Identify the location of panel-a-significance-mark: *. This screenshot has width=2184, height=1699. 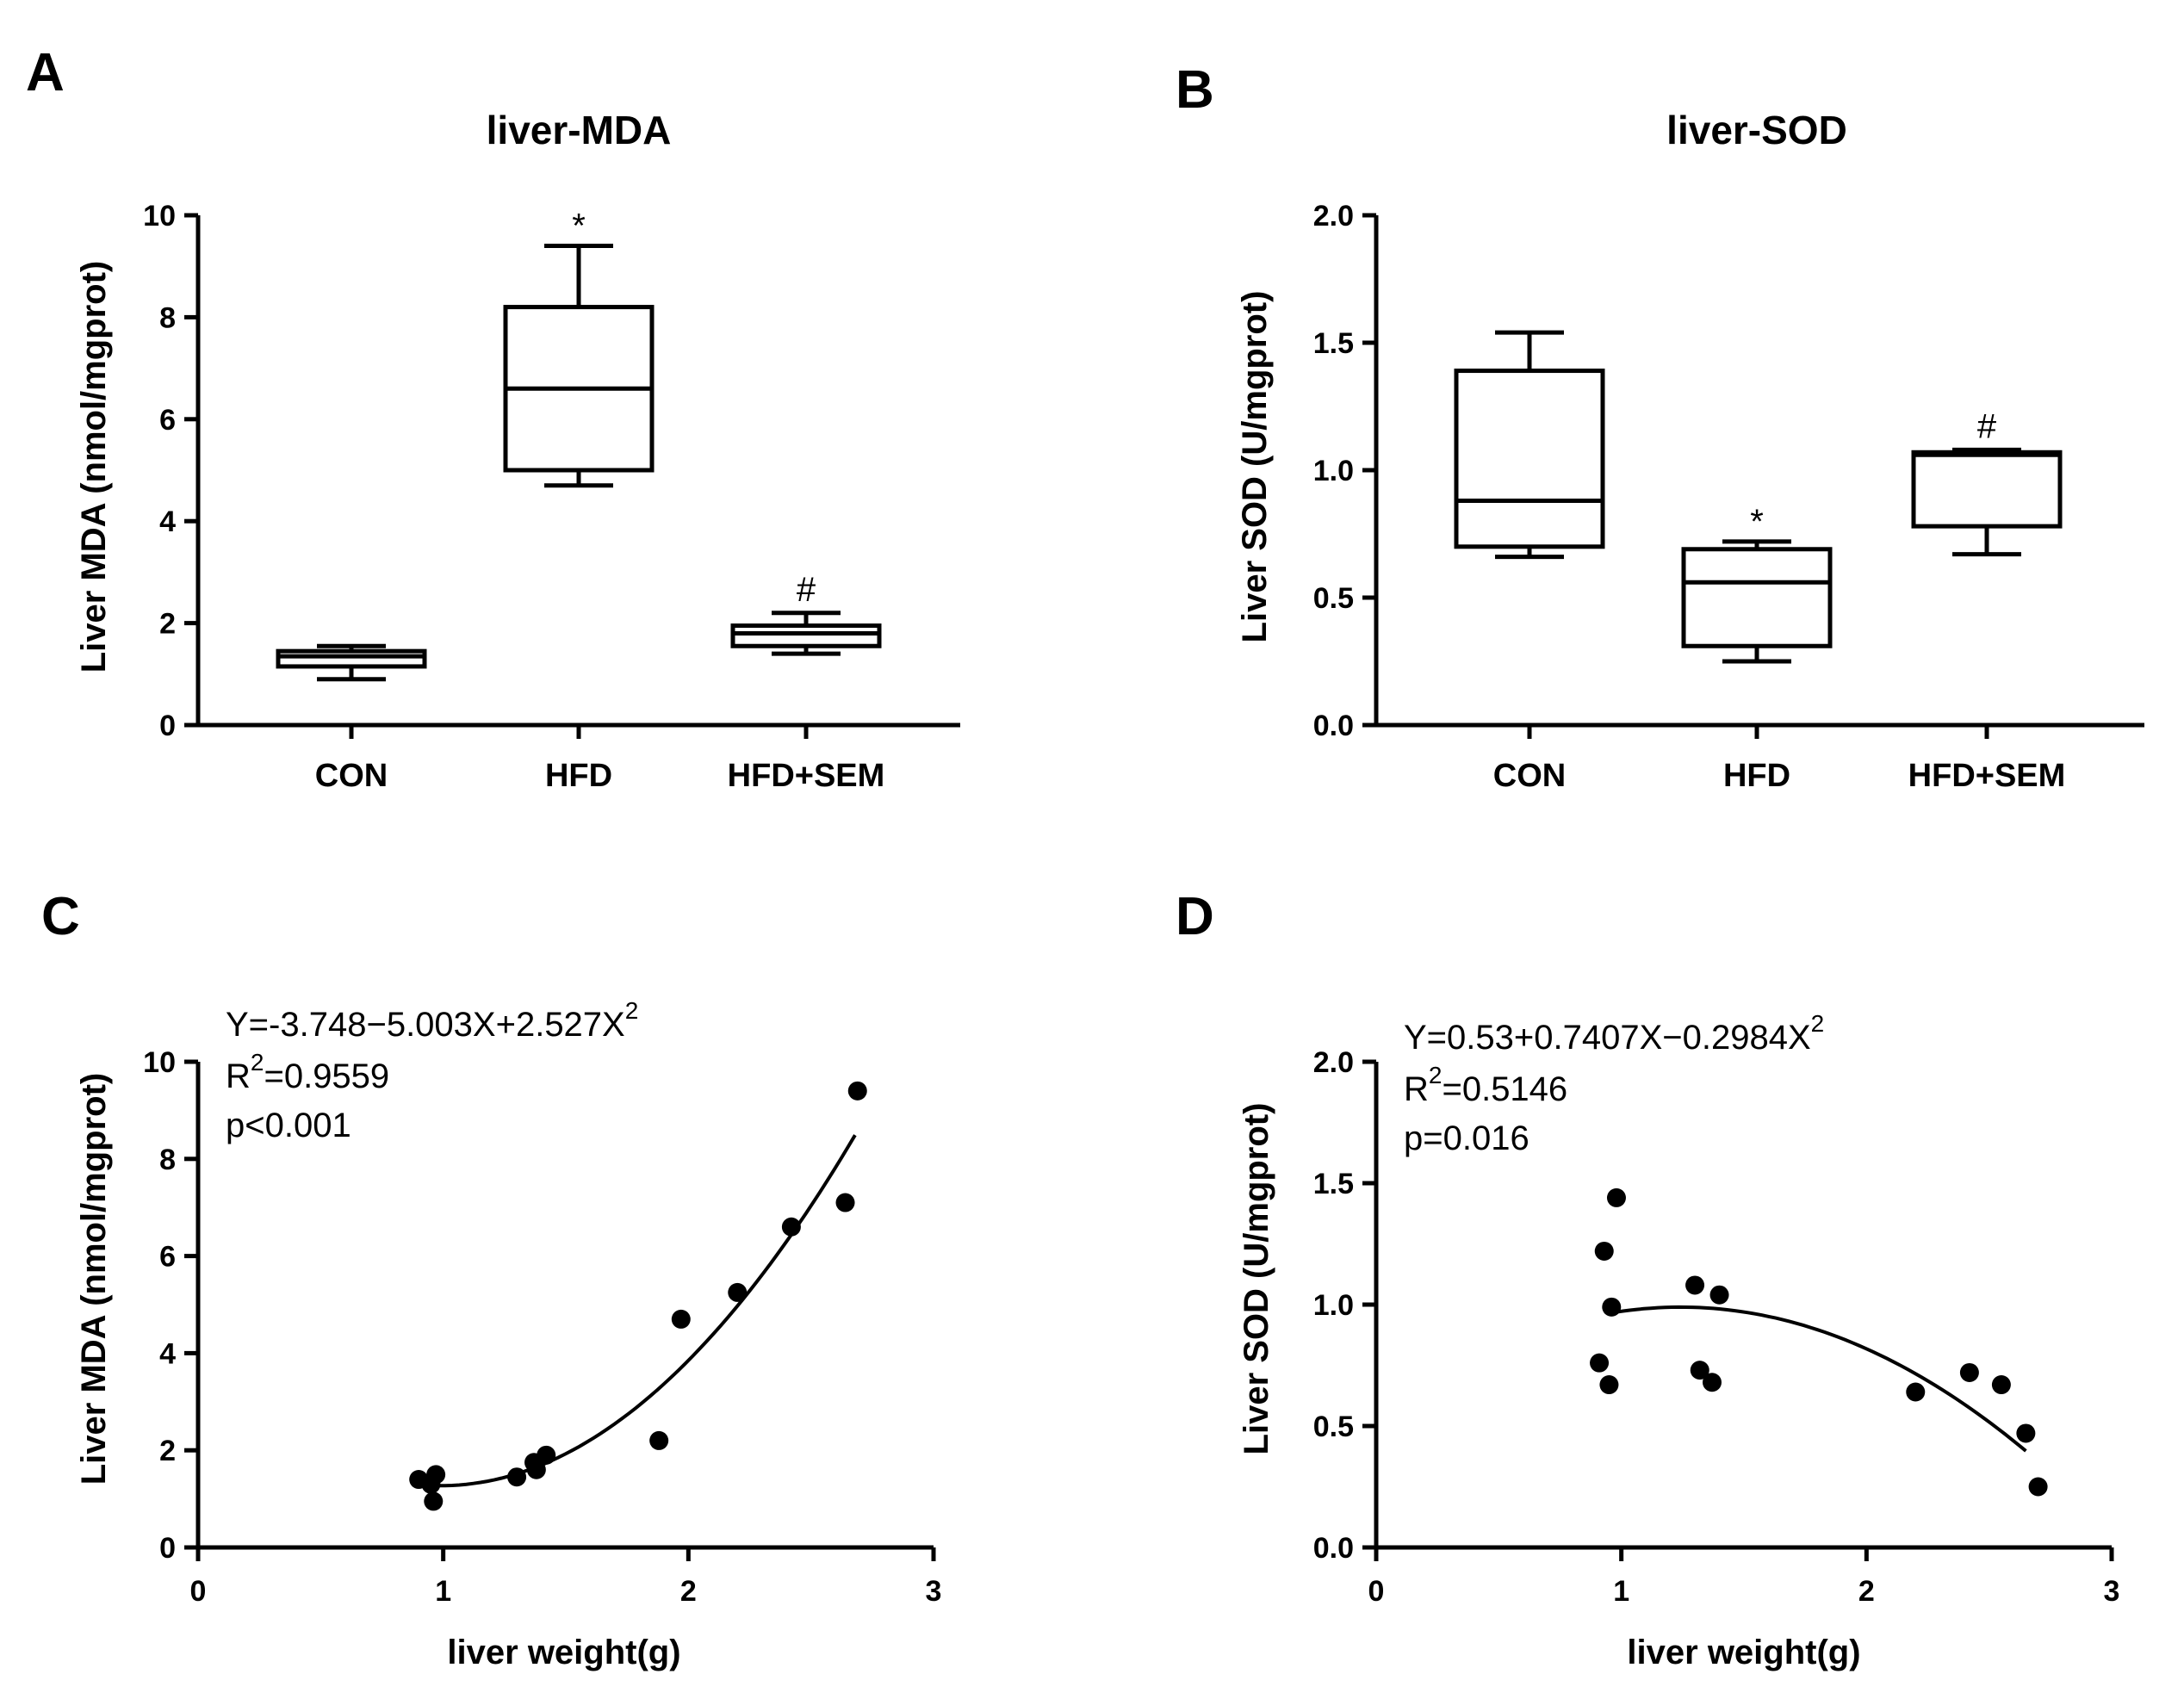
(579, 226).